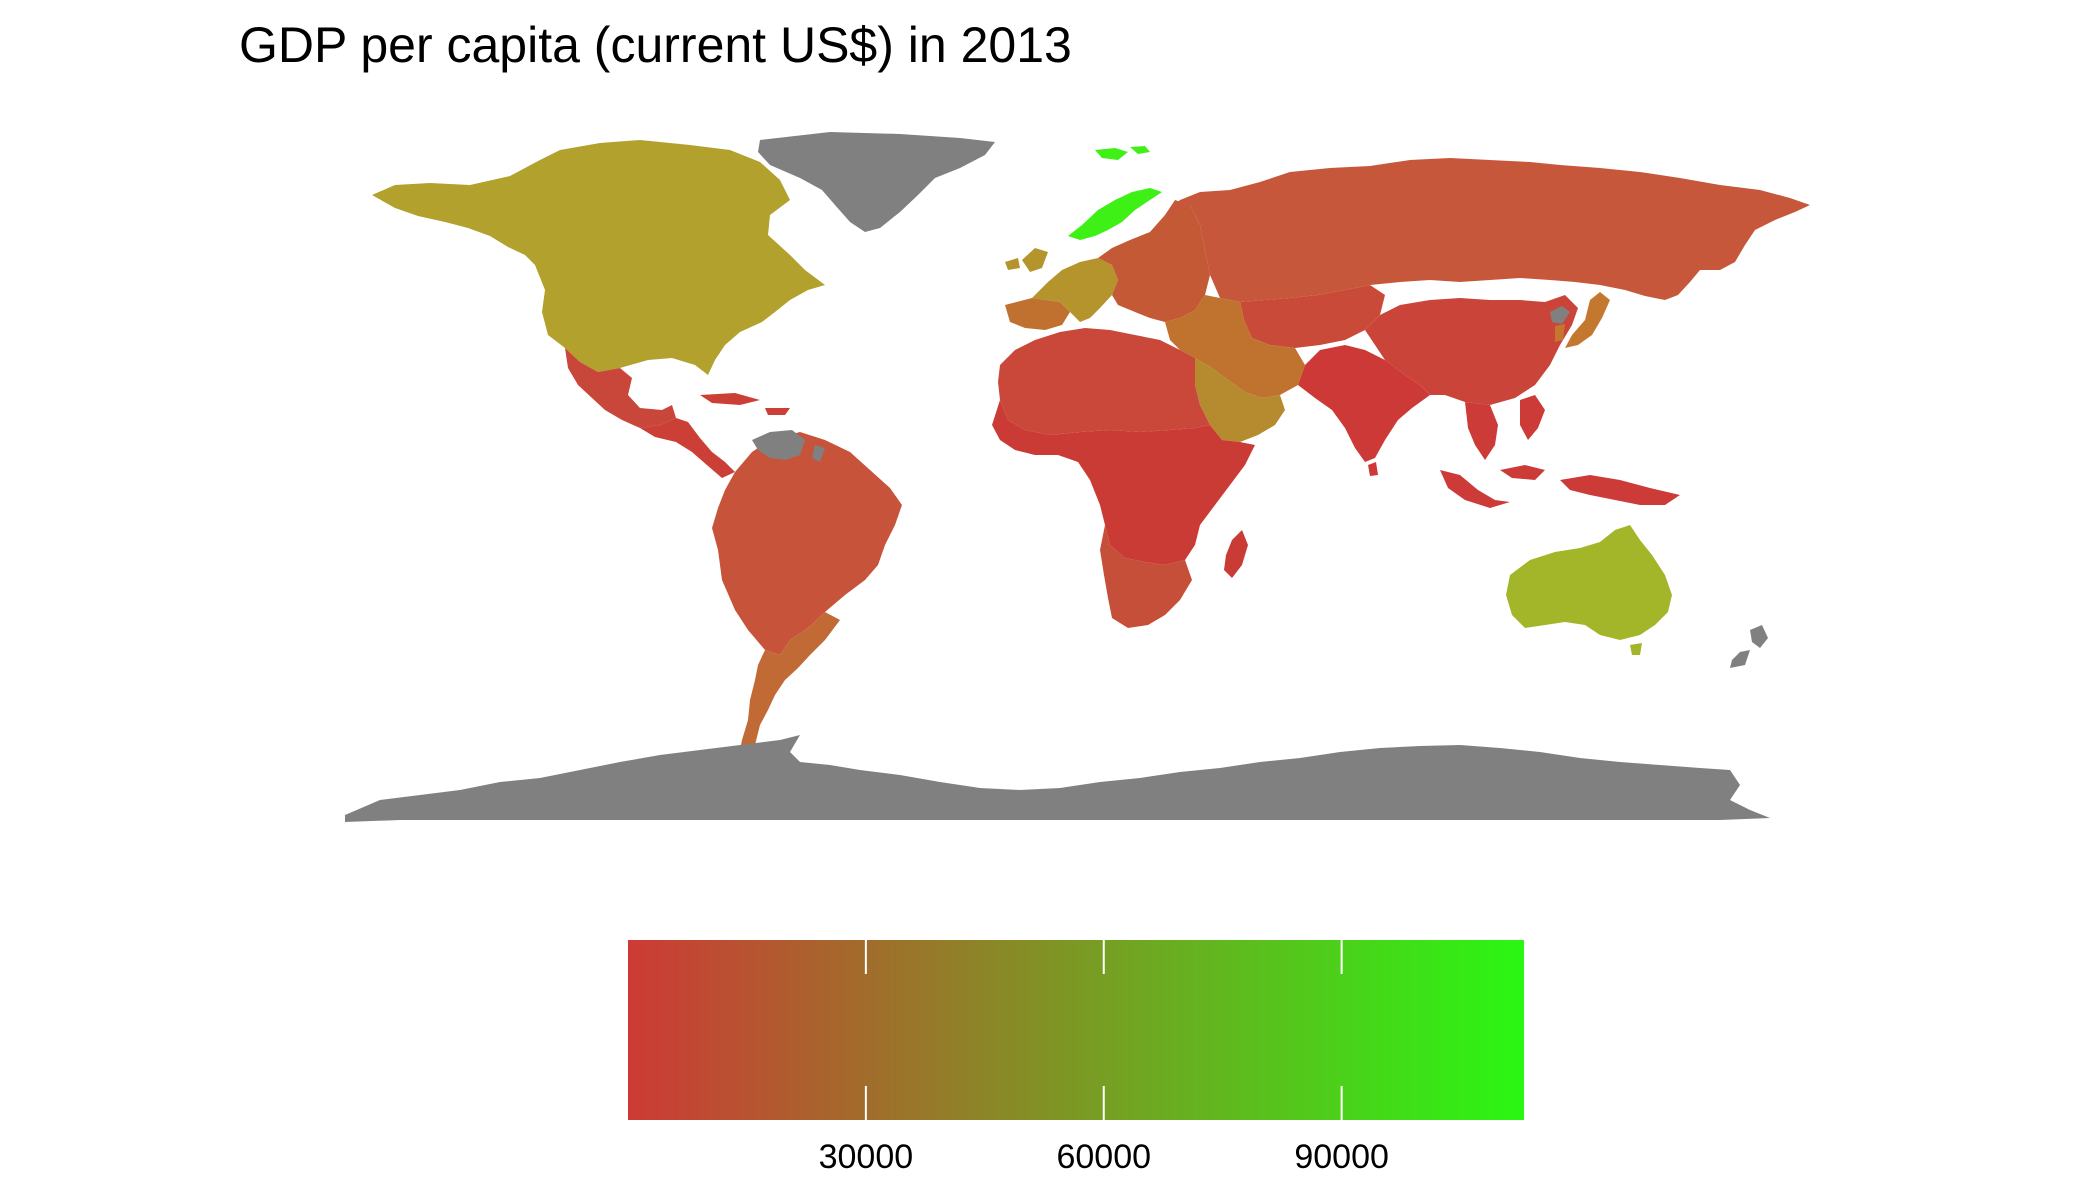 The image size is (2100, 1200). Describe the element at coordinates (598, 257) in the screenshot. I see `region-north-america` at that location.